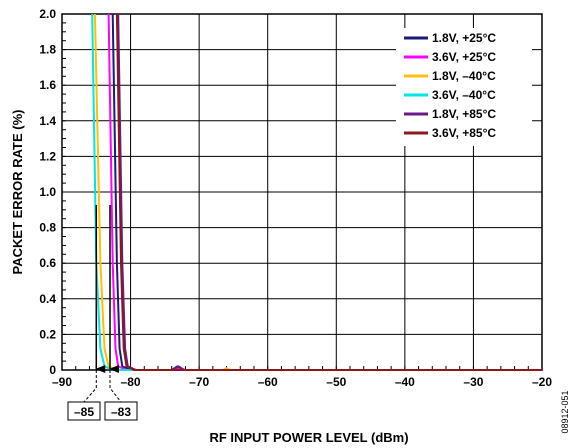  Describe the element at coordinates (131, 382) in the screenshot. I see `x-tick-label: –80` at that location.